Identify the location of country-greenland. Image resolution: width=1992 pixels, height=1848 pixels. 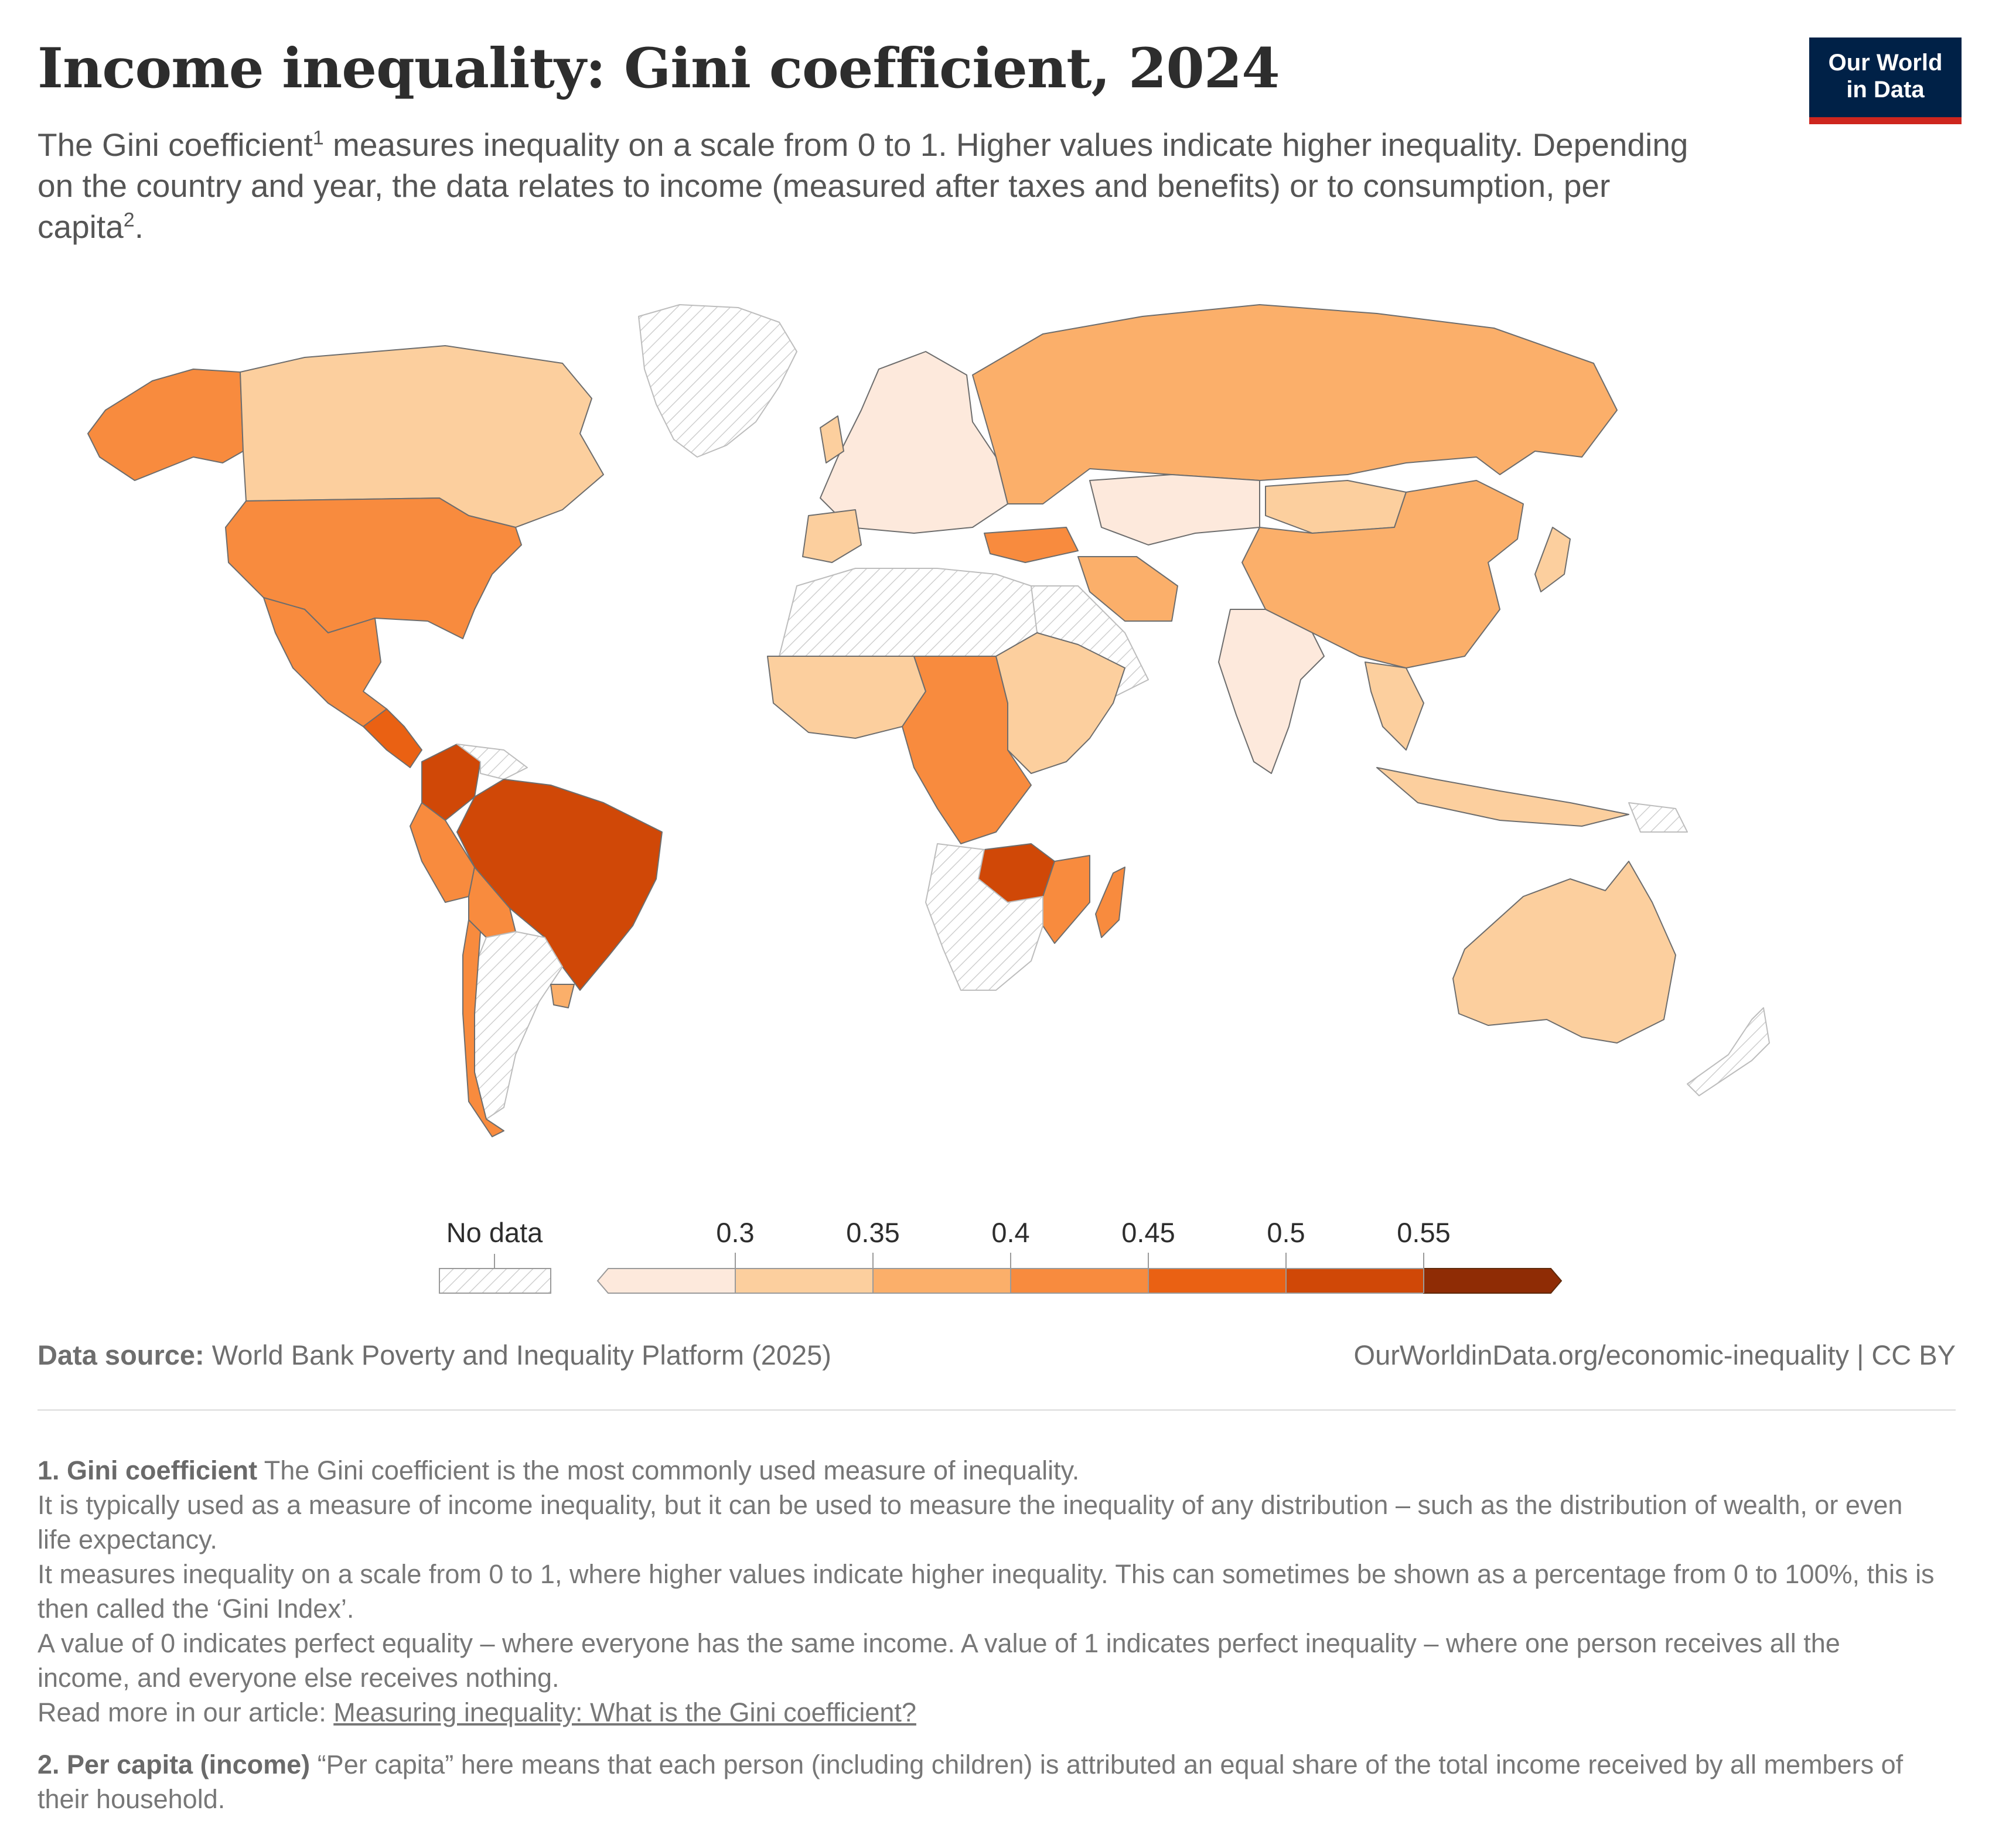
(717, 381).